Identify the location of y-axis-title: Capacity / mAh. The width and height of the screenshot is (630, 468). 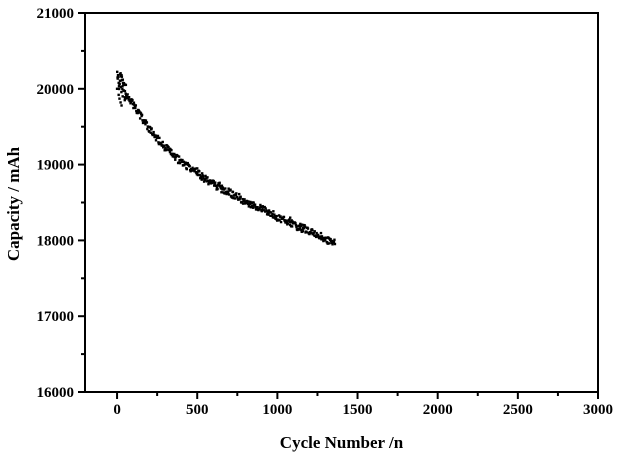
(13, 204).